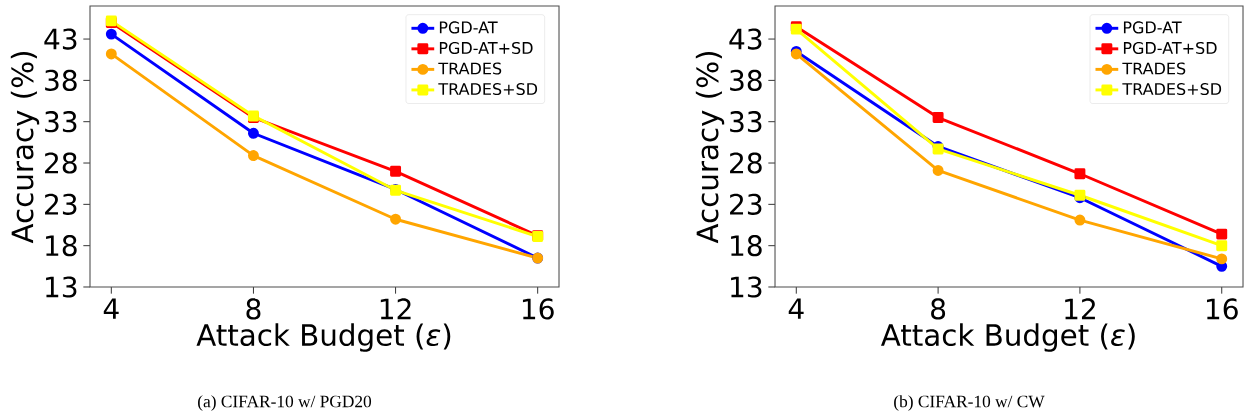 Image resolution: width=1245 pixels, height=415 pixels. Describe the element at coordinates (969, 403) in the screenshot. I see `text: (b) CIFAR-10 w/ CW` at that location.